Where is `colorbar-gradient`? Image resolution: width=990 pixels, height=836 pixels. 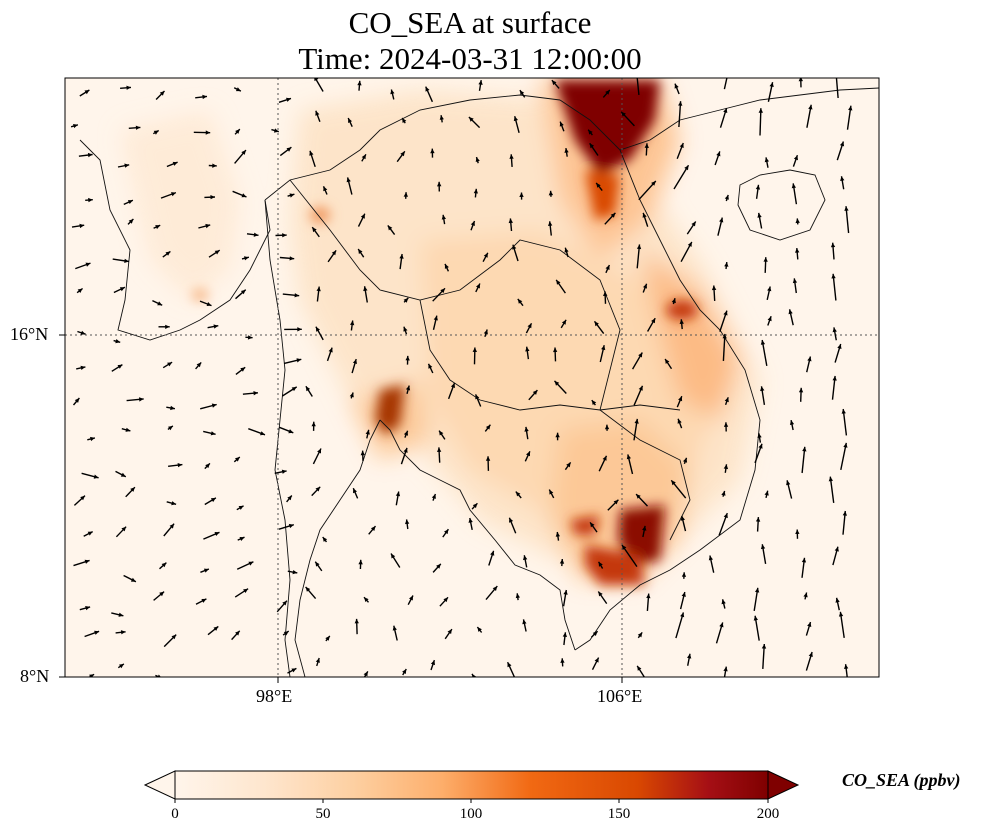 colorbar-gradient is located at coordinates (471, 785).